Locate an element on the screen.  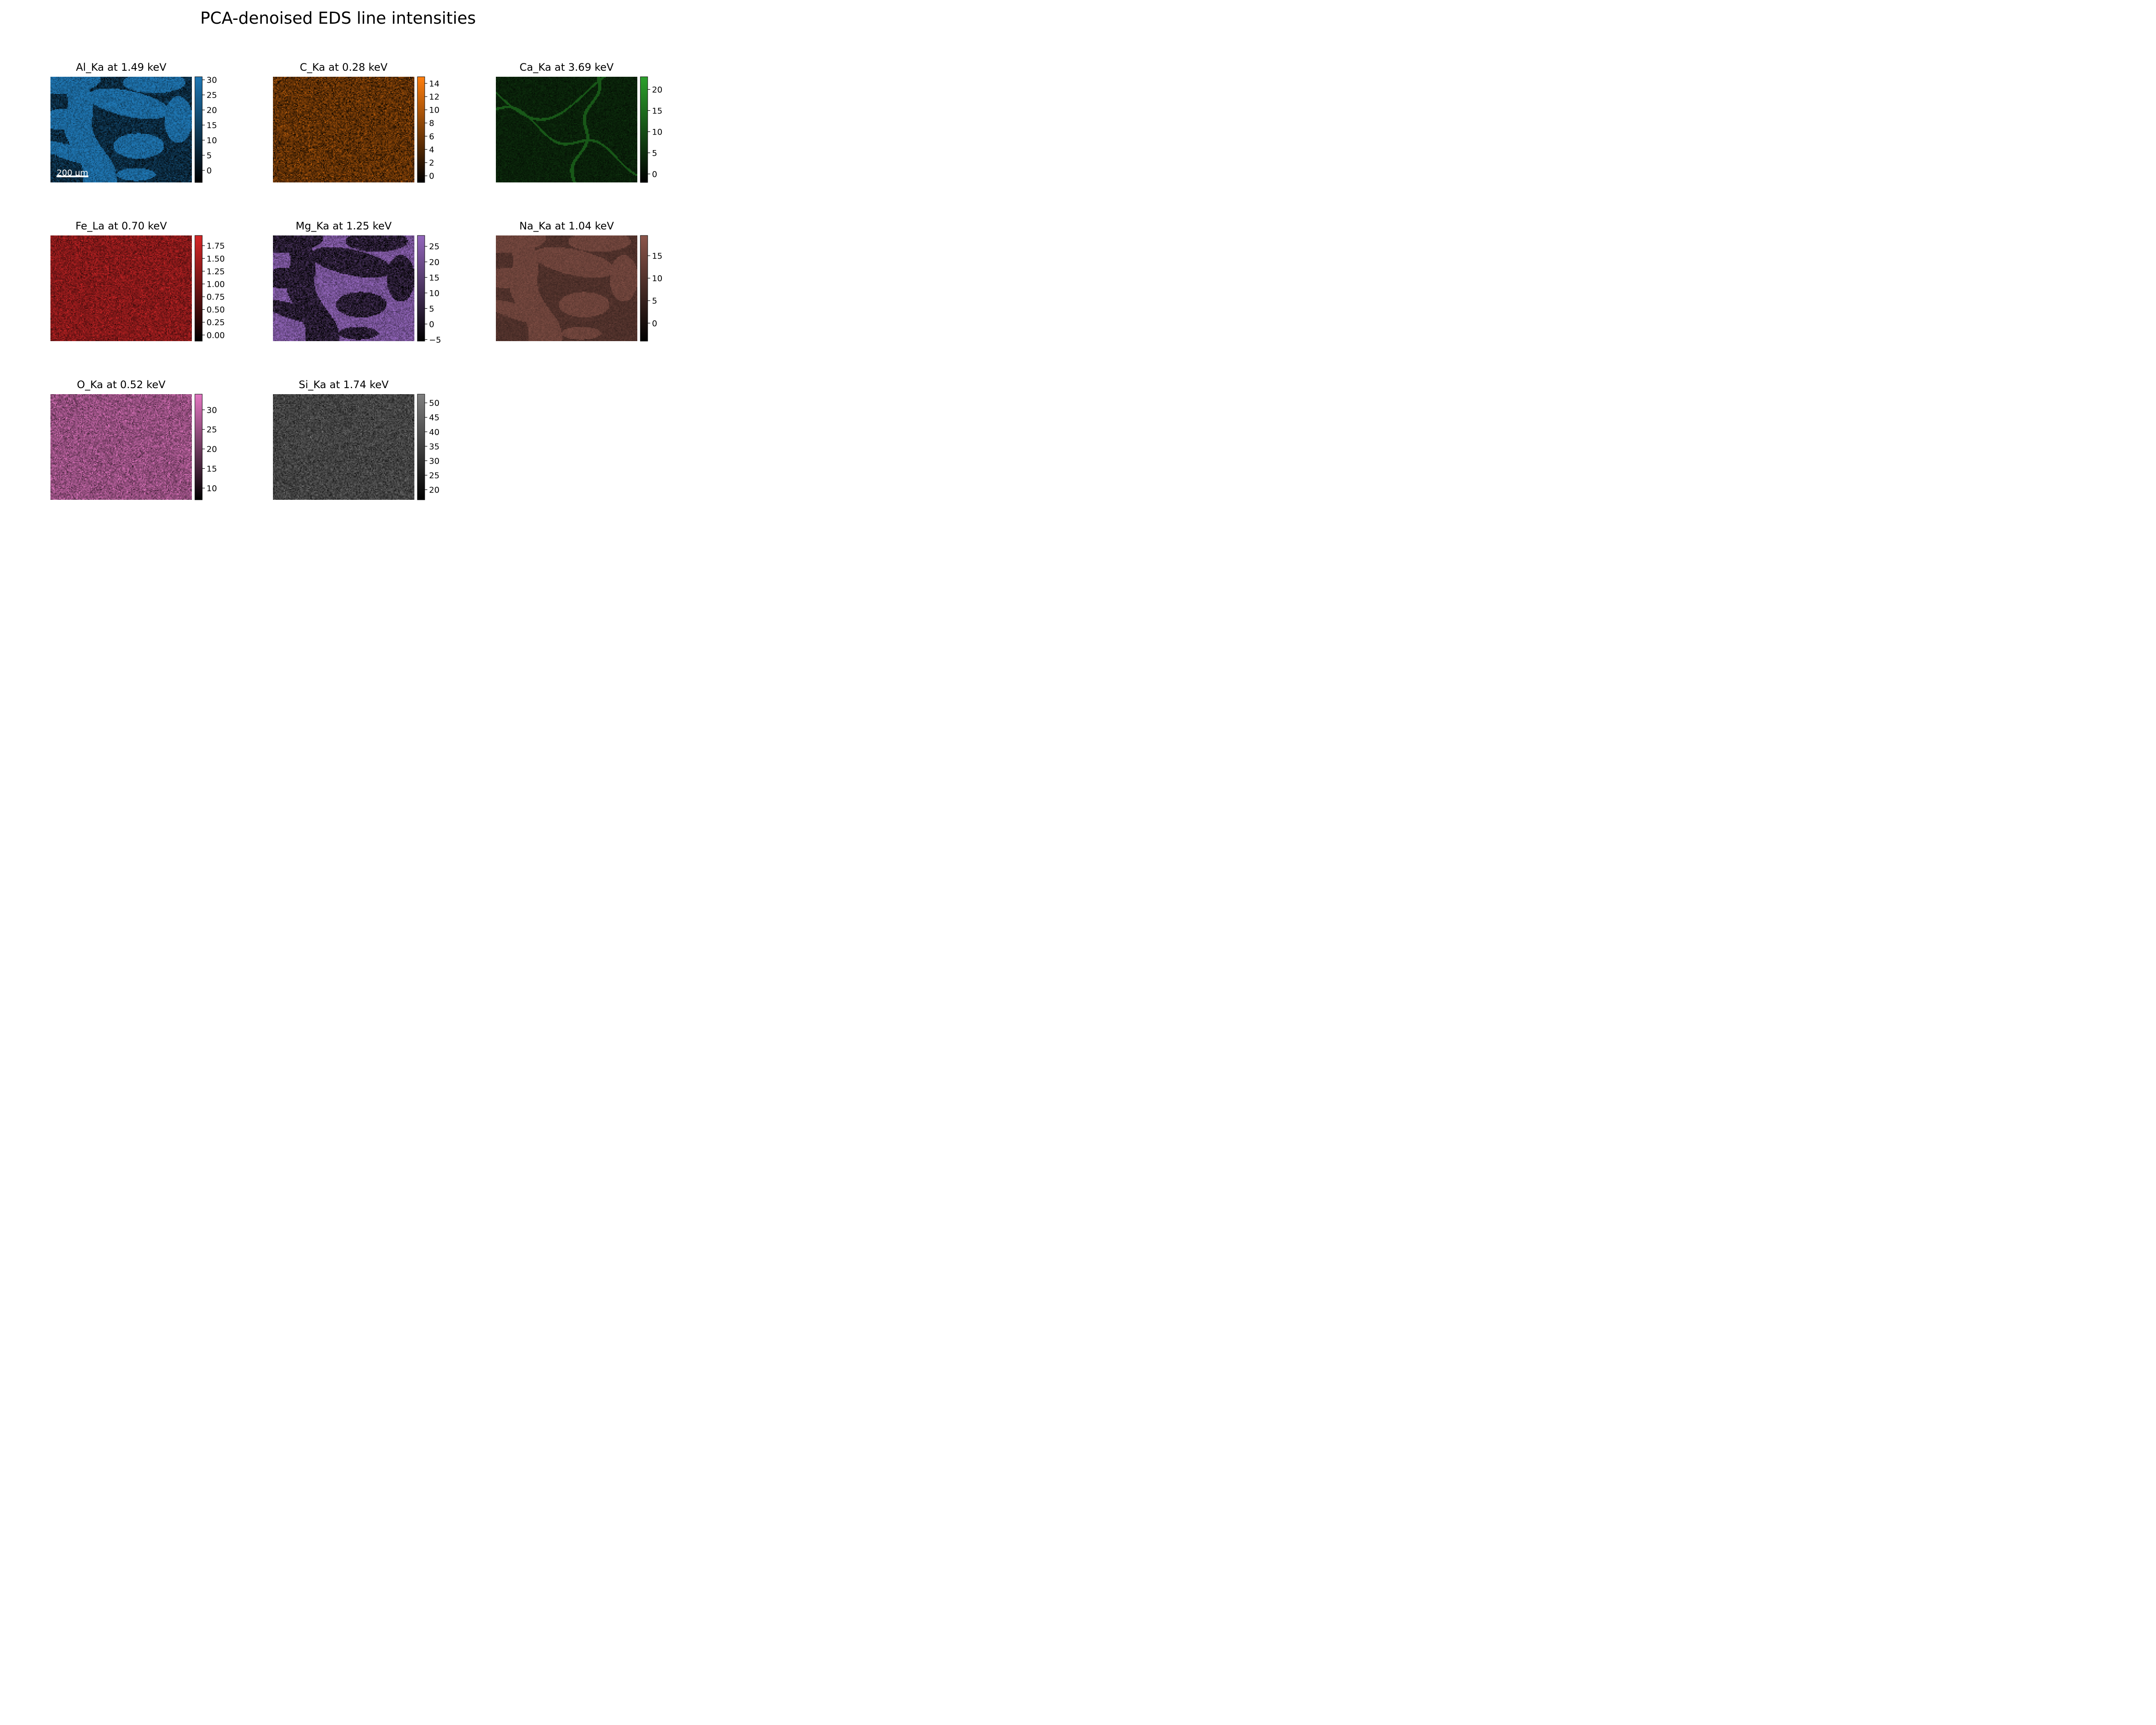
panel-title: Si_Ka at 1.74 keV is located at coordinates (344, 385).